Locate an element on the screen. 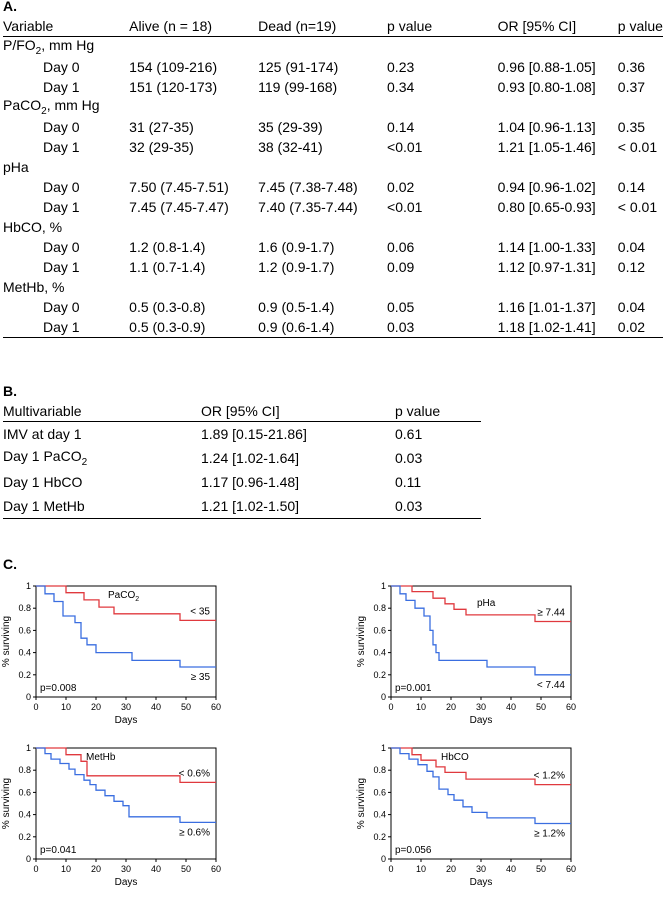  or-cell: 1.21 [1.05-1.46] is located at coordinates (546, 147).